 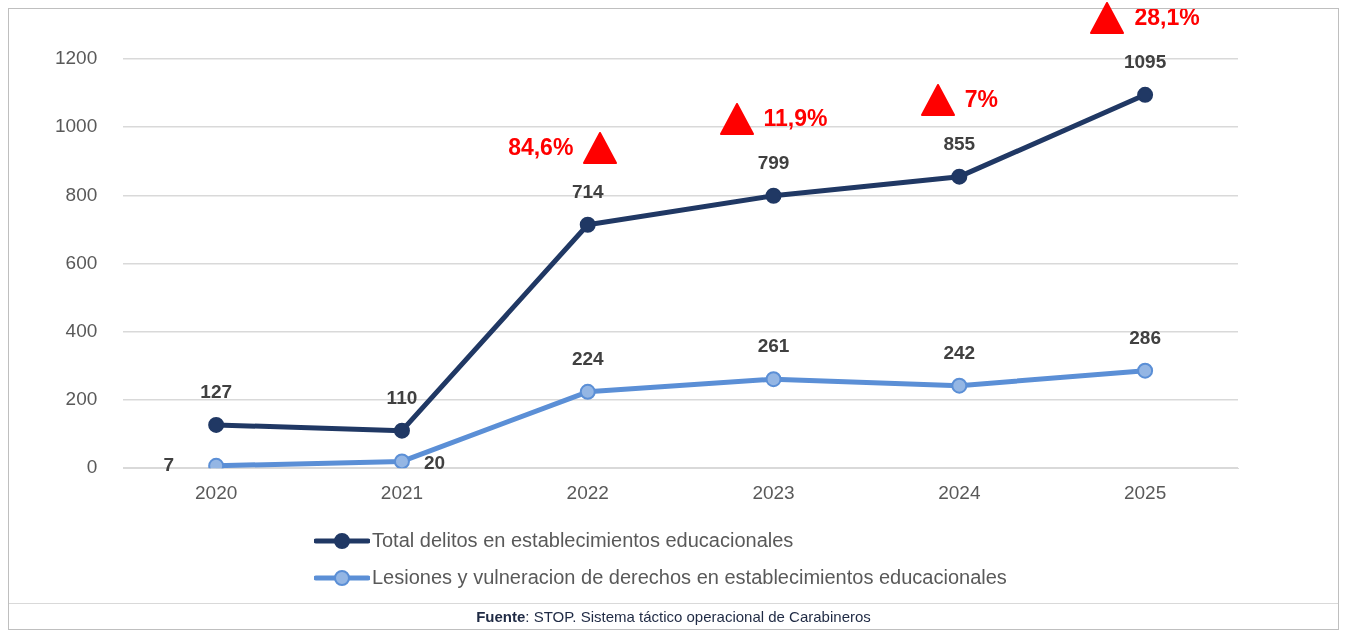 What do you see at coordinates (216, 492) in the screenshot?
I see `x-tick-label: 2020` at bounding box center [216, 492].